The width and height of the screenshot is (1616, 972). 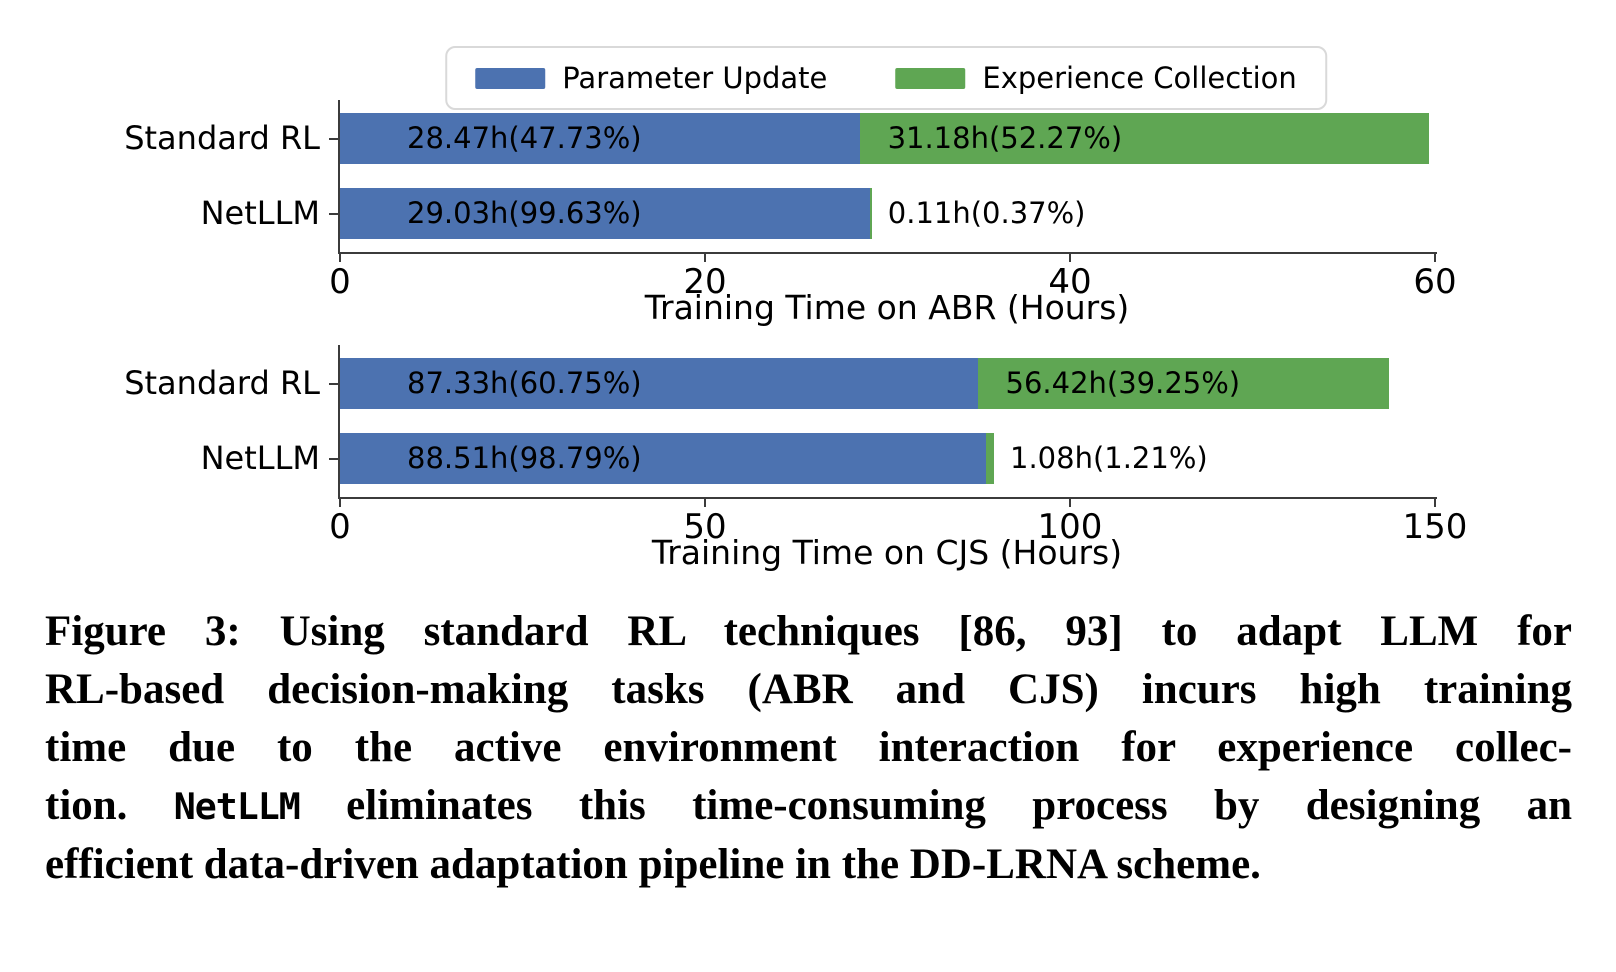 I want to click on experience-collection-swatch, so click(x=930, y=78).